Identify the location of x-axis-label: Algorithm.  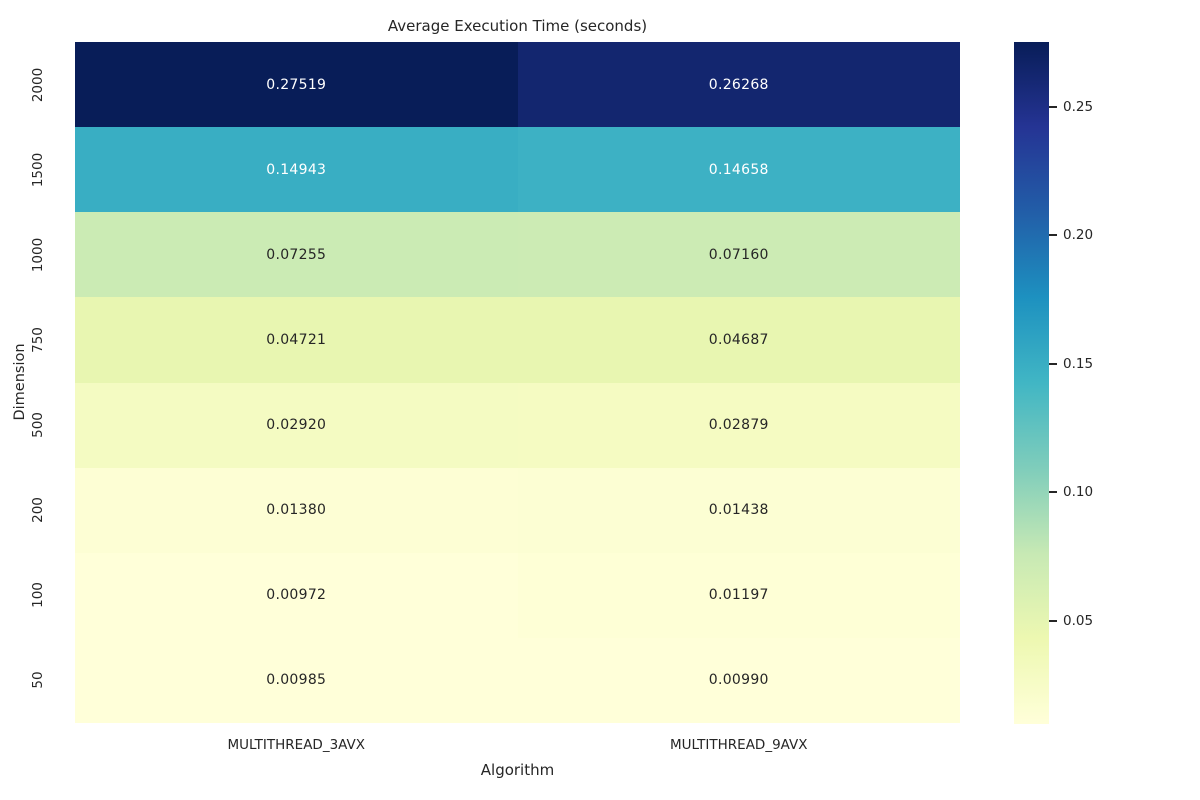
(517, 770).